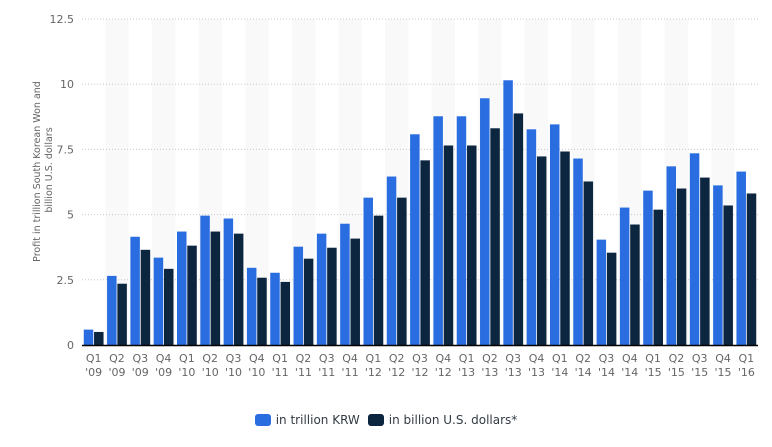 The image size is (772, 447). What do you see at coordinates (262, 420) in the screenshot?
I see `legend-swatch-krw` at bounding box center [262, 420].